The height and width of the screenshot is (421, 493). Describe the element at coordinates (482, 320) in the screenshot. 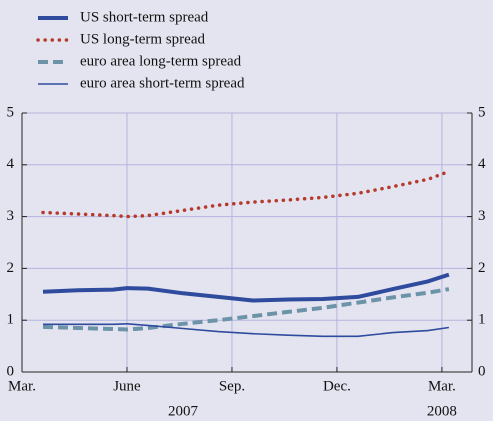

I see `y2-tick-label: 1` at that location.